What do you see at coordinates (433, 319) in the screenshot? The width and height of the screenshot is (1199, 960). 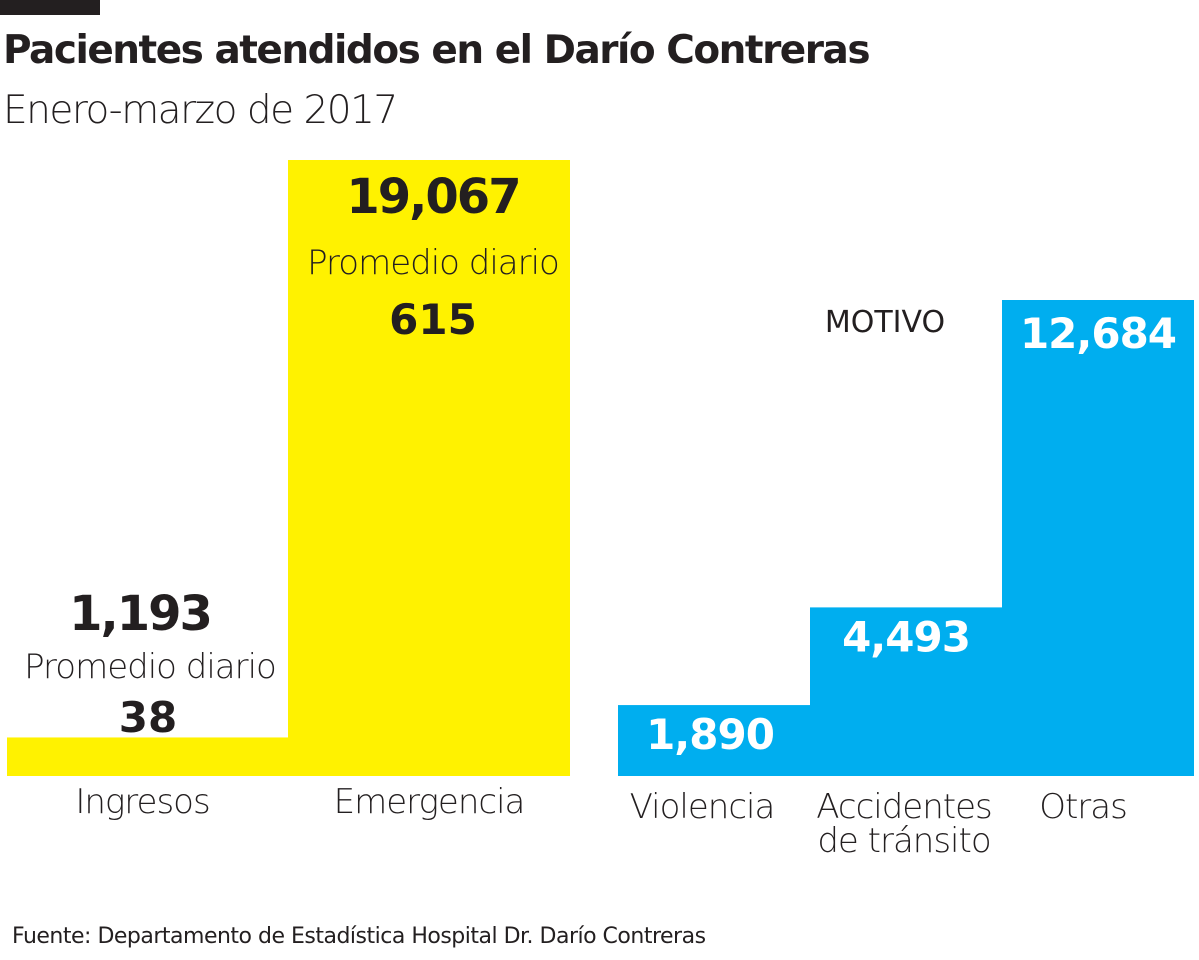 I see `daily-average-value: 615` at bounding box center [433, 319].